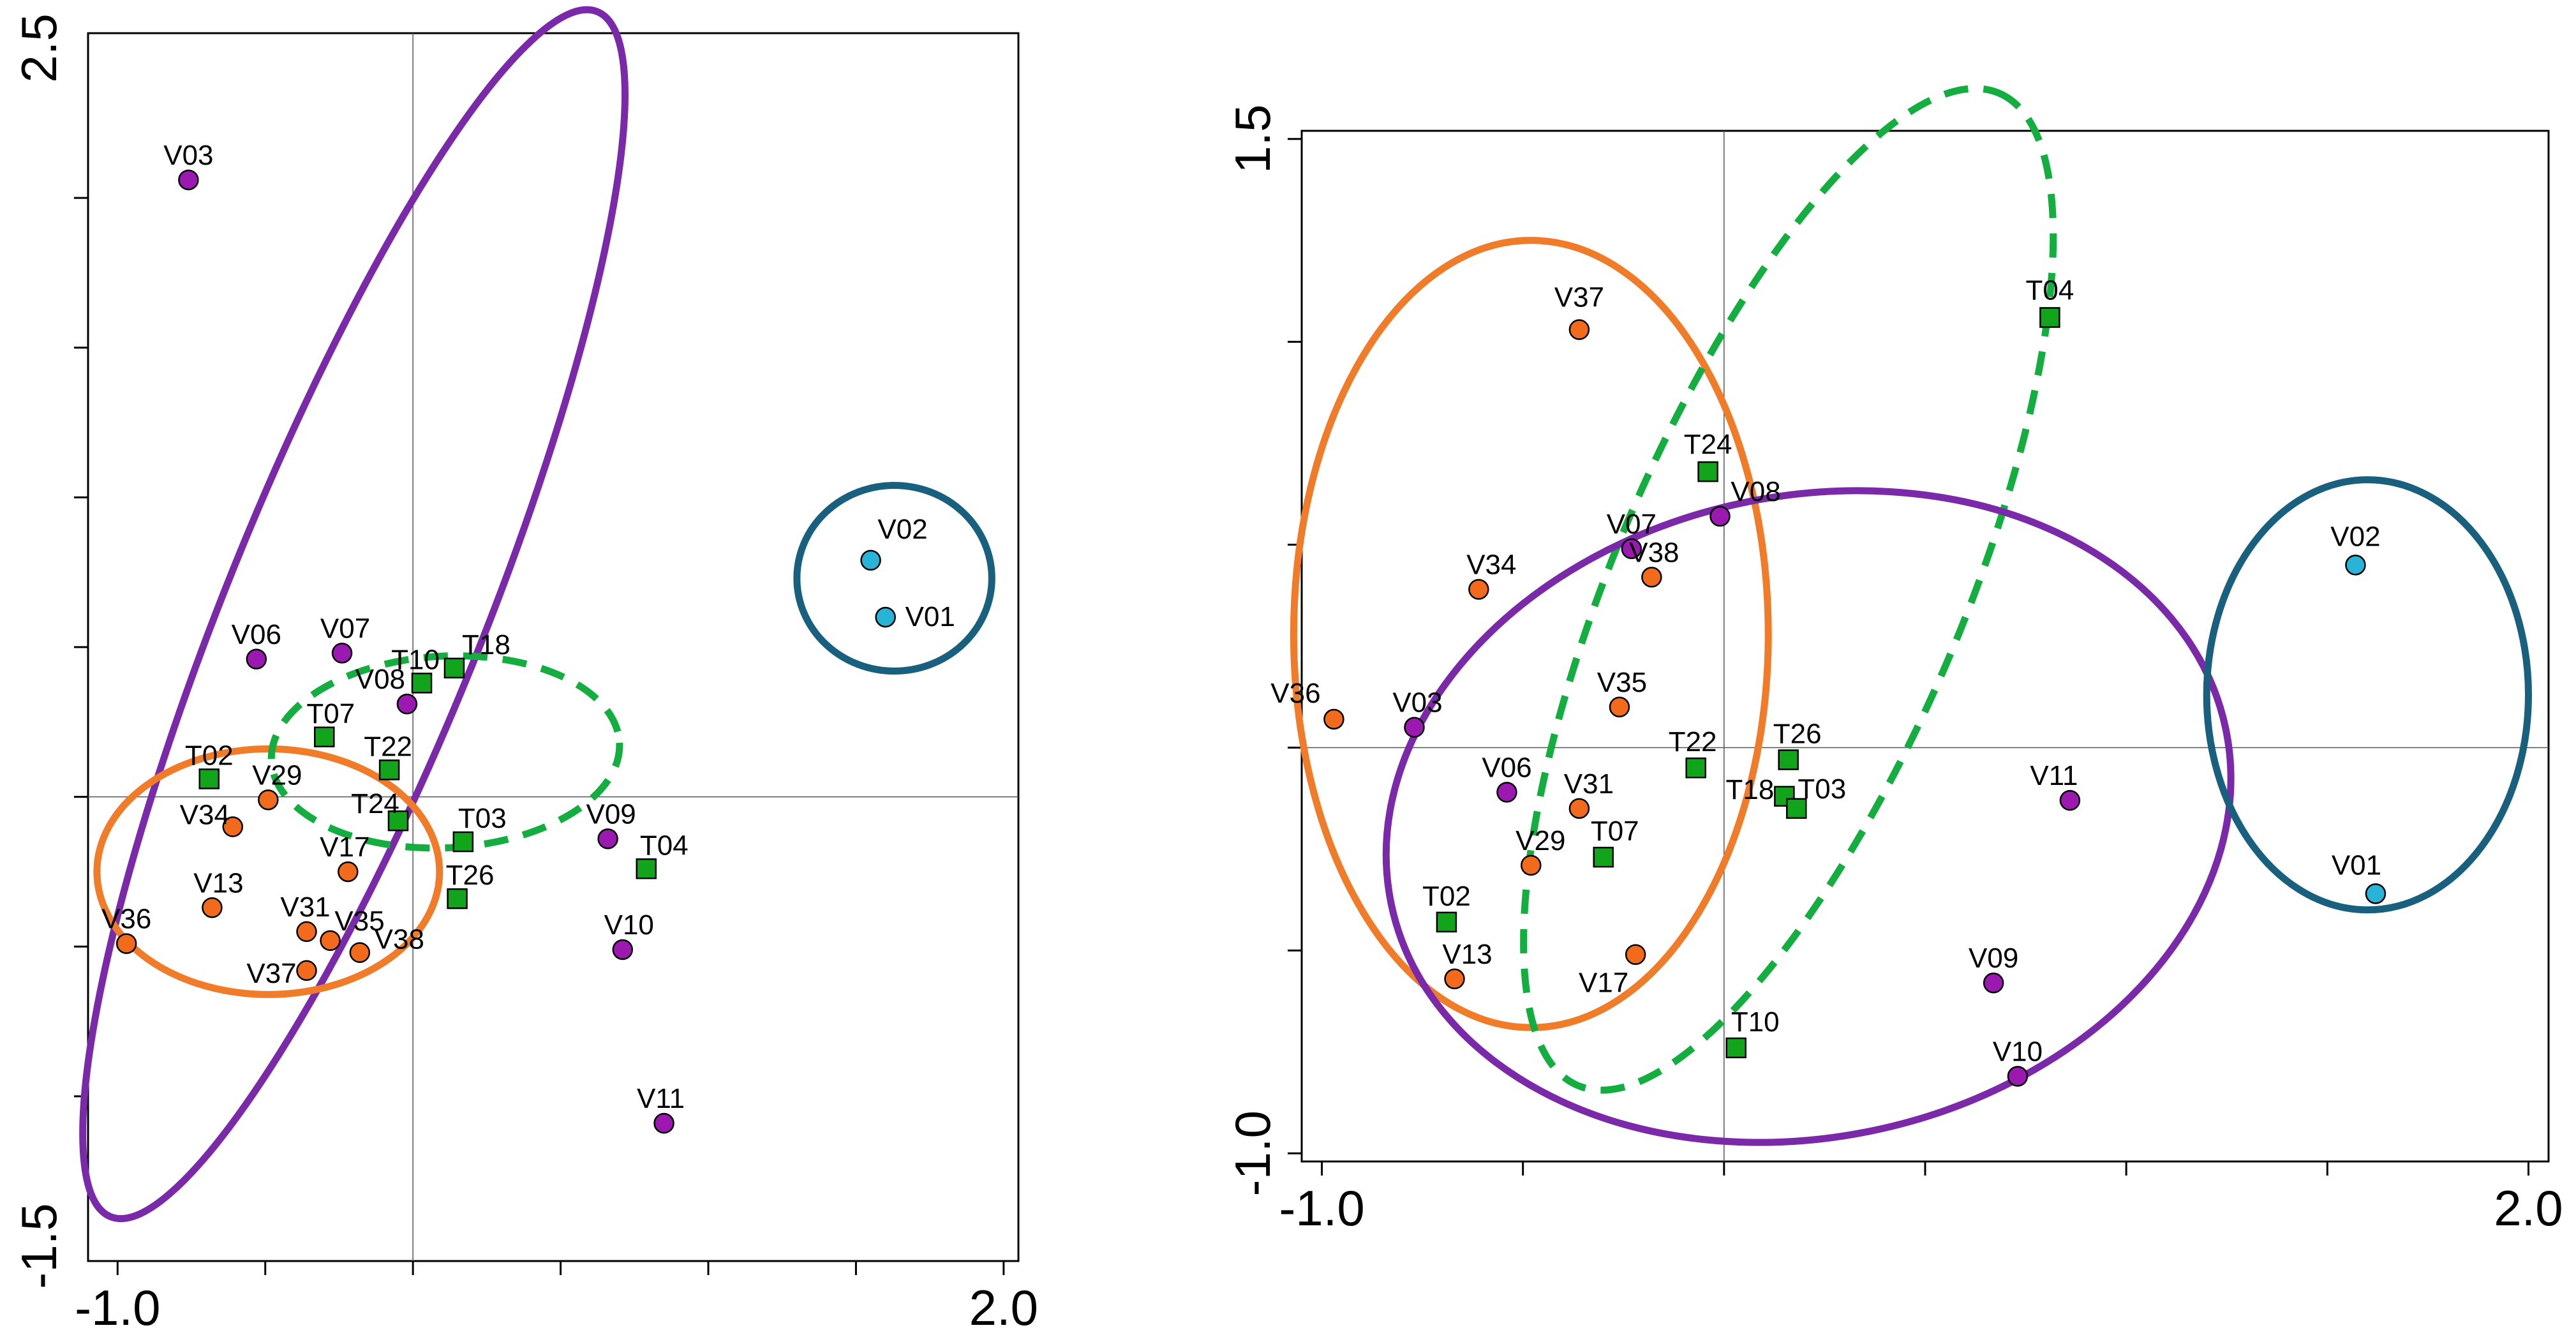  Describe the element at coordinates (930, 616) in the screenshot. I see `point-label-v01: V01` at that location.